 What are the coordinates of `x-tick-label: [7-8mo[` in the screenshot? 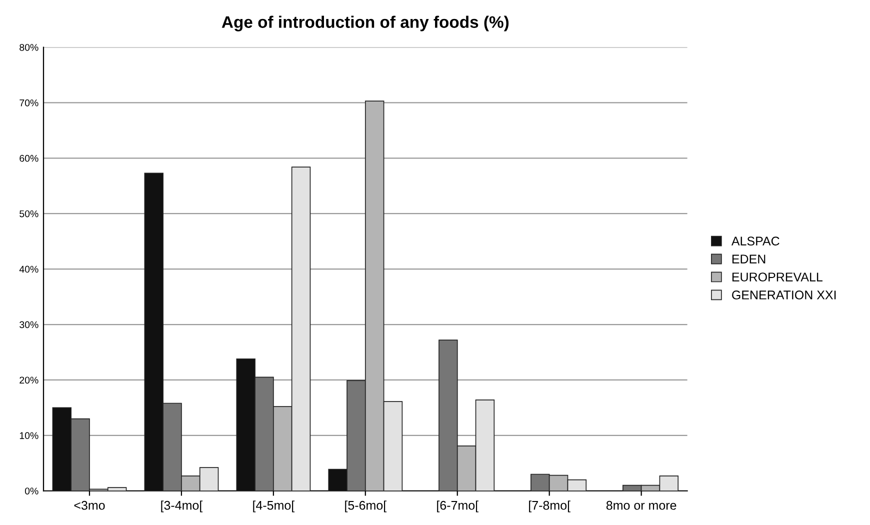 It's located at (549, 506).